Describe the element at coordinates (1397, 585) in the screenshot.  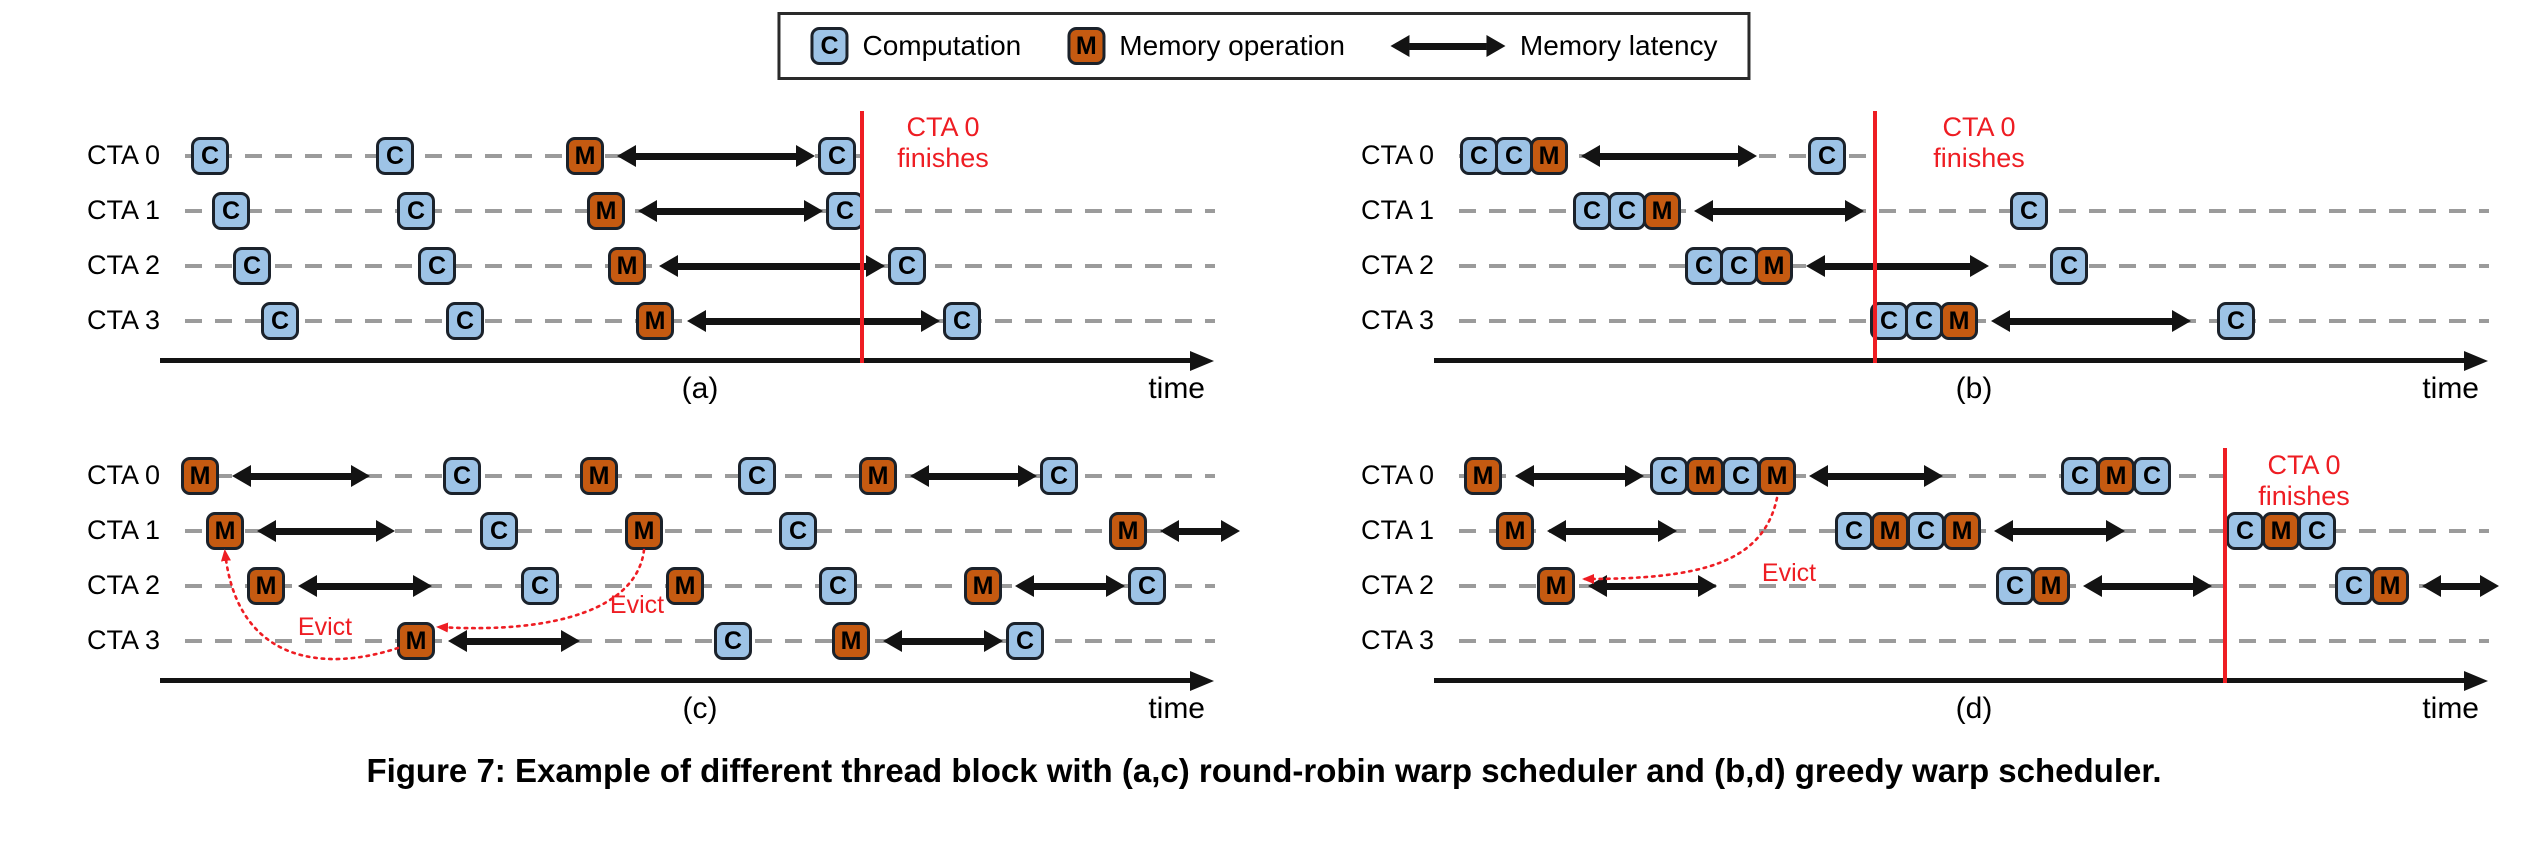
I see `row-label-d-2: CTA 2` at that location.